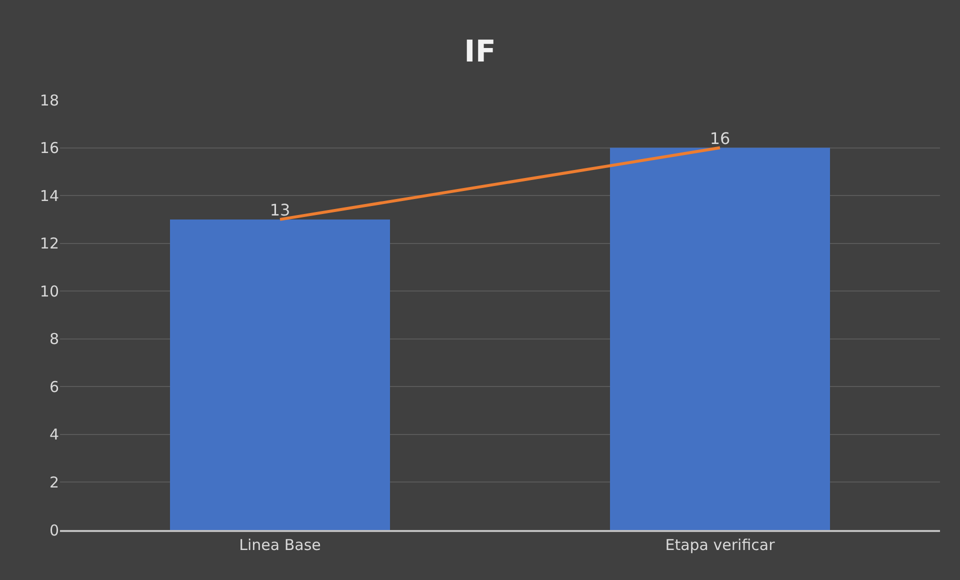 The width and height of the screenshot is (960, 580). What do you see at coordinates (480, 52) in the screenshot?
I see `chart-title: IF` at bounding box center [480, 52].